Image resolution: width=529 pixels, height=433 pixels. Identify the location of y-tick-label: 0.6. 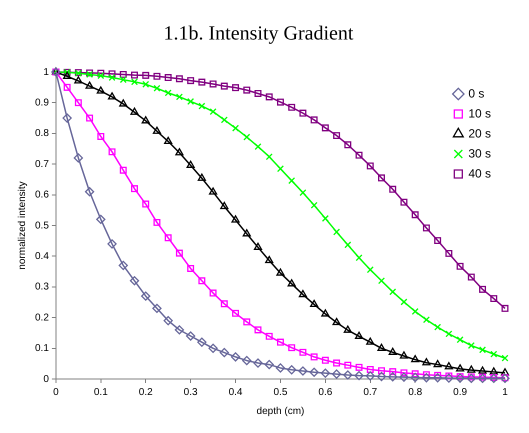
(42, 195).